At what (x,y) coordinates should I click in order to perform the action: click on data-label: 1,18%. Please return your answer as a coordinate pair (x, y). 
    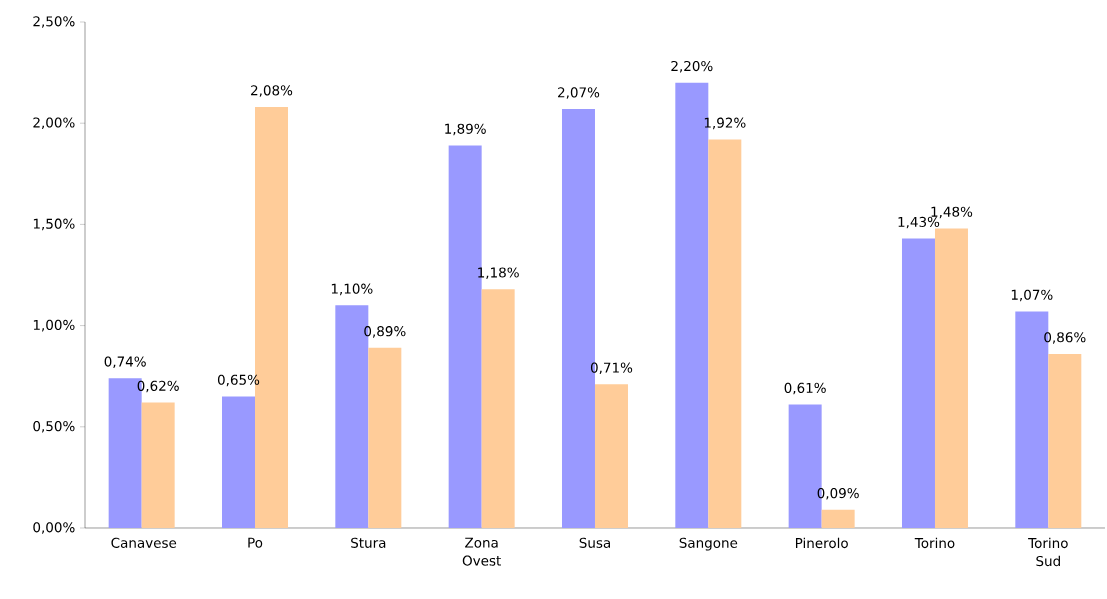
    Looking at the image, I should click on (498, 273).